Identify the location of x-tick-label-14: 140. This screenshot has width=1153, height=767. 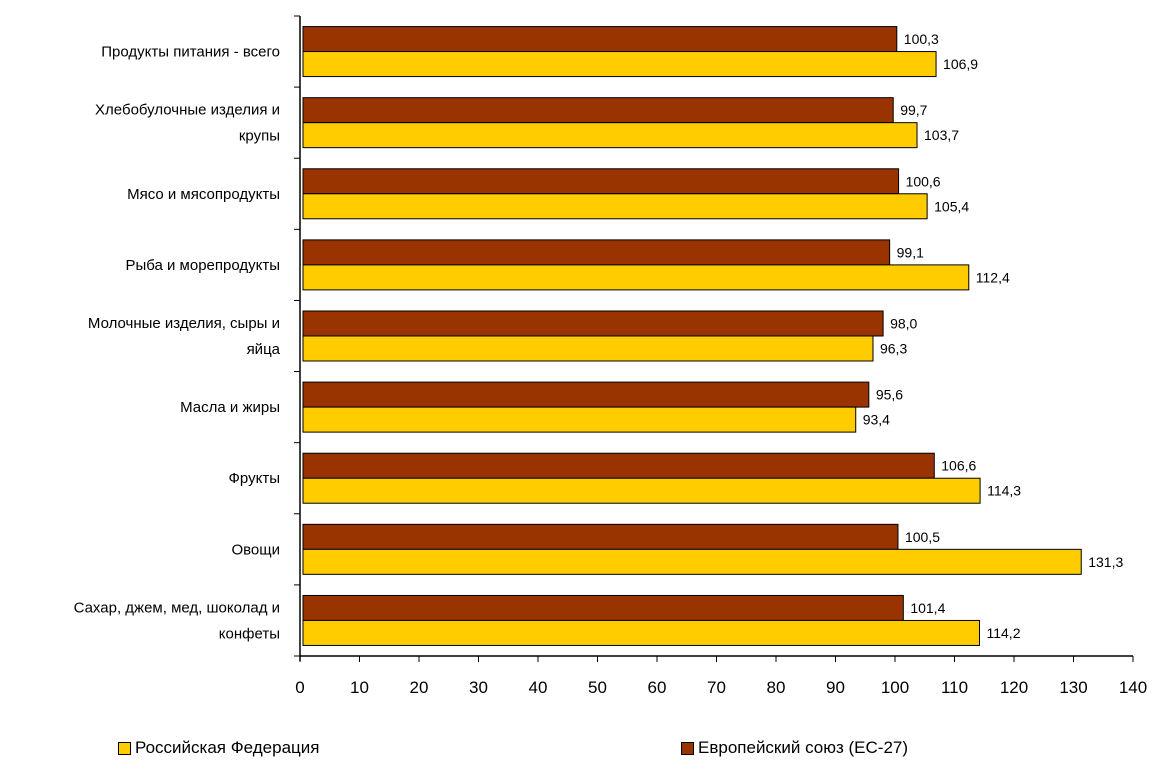
(1133, 687).